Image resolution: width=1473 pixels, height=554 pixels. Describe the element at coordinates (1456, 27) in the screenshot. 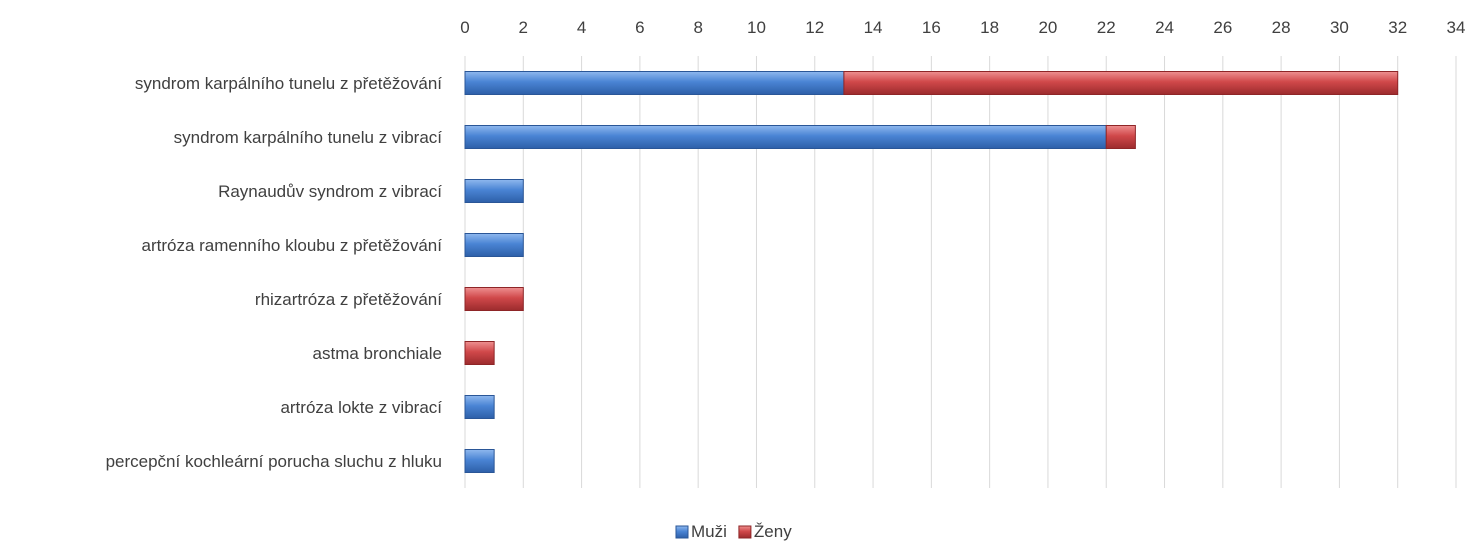

I see `x-tick-label: 34` at that location.